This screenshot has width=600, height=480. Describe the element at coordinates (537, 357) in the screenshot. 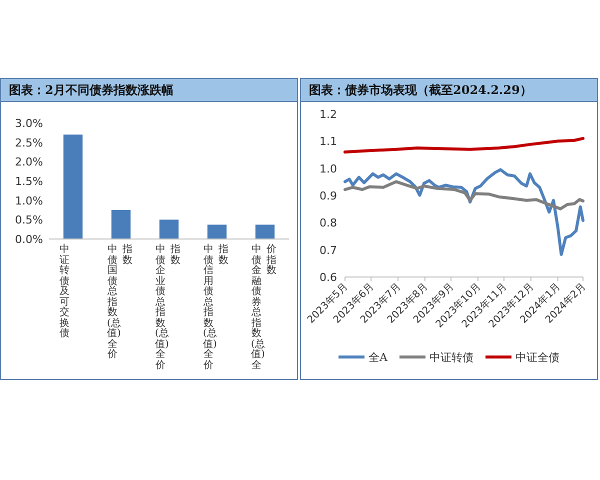

I see `legend-label: 中证全债` at that location.